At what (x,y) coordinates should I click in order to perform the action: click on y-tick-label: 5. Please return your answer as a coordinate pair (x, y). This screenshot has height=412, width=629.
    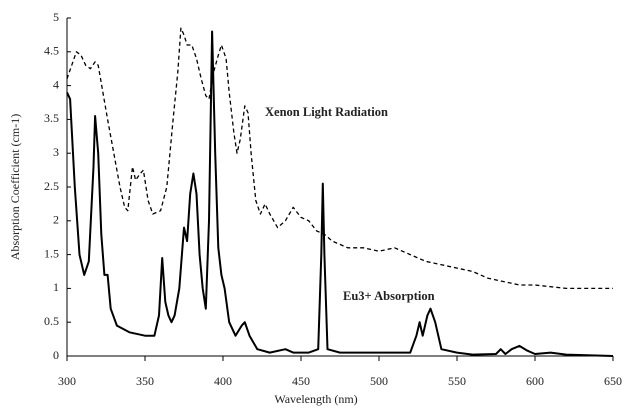
    Looking at the image, I should click on (56, 17).